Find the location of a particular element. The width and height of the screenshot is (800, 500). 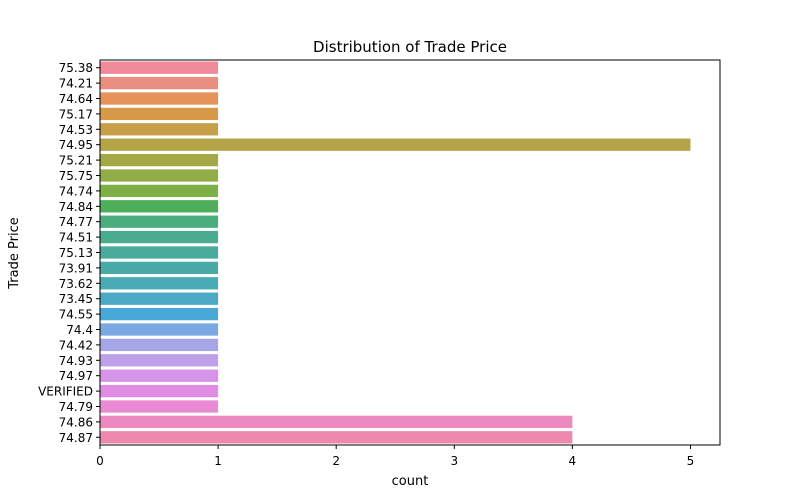

y-tick-label: 74.51 is located at coordinates (76, 238).